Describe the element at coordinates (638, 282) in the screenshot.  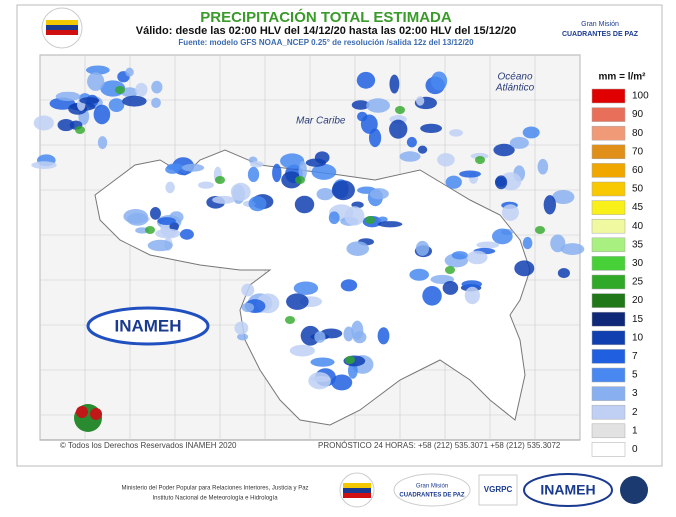
I see `legend-label: 25` at that location.